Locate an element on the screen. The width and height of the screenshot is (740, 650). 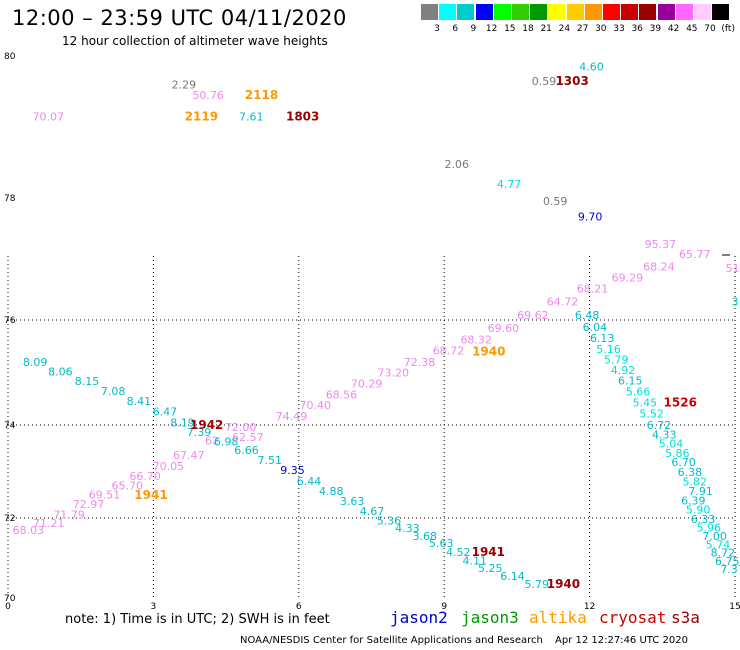
wave-height-label: 6.44 is located at coordinates (309, 481).